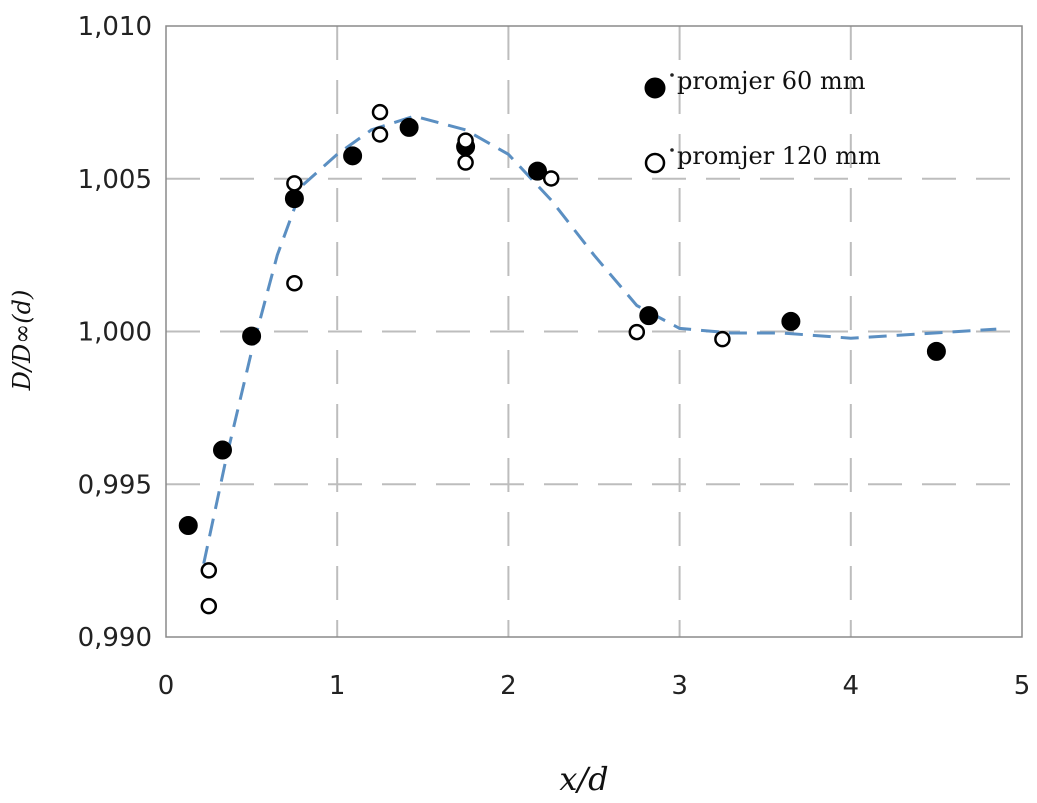  What do you see at coordinates (115, 638) in the screenshot?
I see `y-tick-label: 0,990` at bounding box center [115, 638].